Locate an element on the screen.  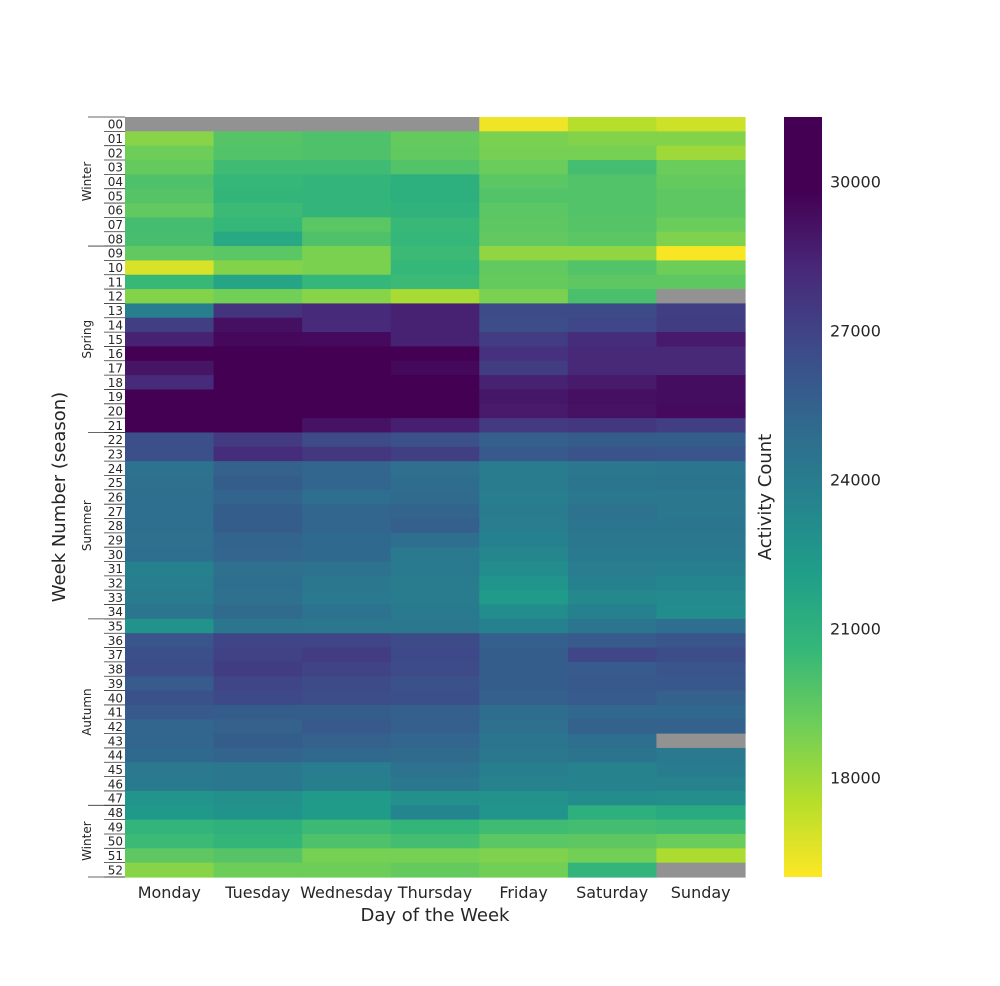
y-tick-label: 28 is located at coordinates (115, 526).